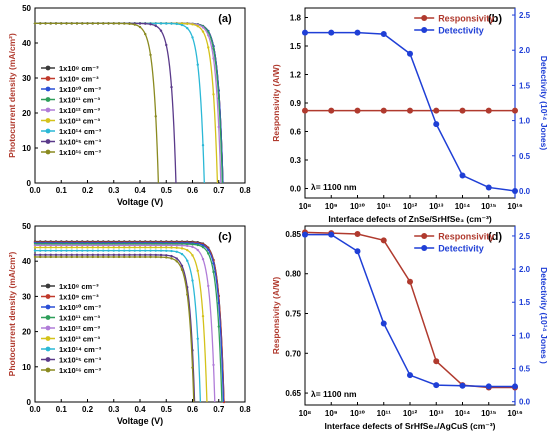  Describe the element at coordinates (88, 190) in the screenshot. I see `x-tick-label: 0.2` at that location.